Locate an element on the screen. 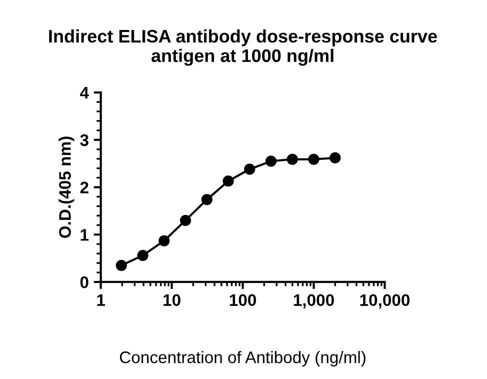 The image size is (487, 379). x-axis-title: Concentration of Antibody (ng/ml) is located at coordinates (243, 358).